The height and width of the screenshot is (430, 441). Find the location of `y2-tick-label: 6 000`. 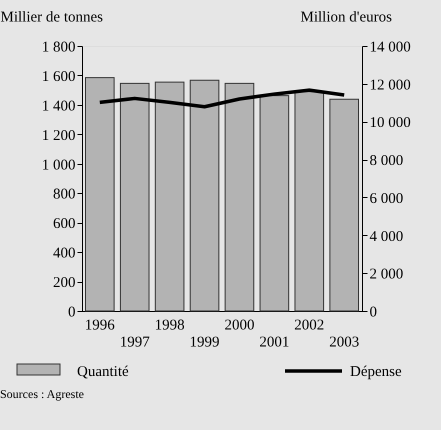

y2-tick-label: 6 000 is located at coordinates (387, 198).